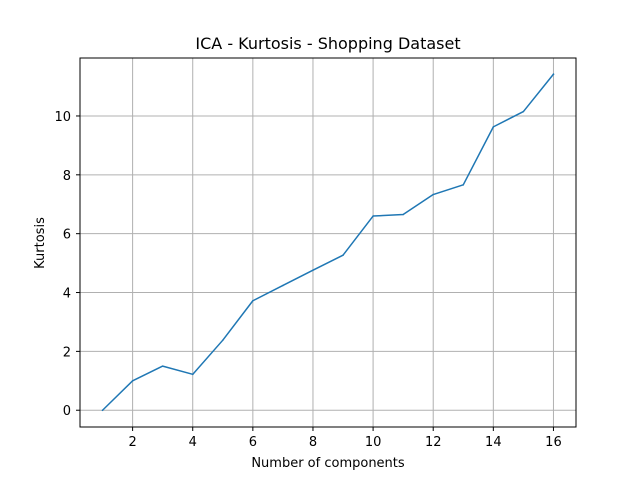 The height and width of the screenshot is (480, 640). I want to click on y-tick-label: 6, so click(67, 235).